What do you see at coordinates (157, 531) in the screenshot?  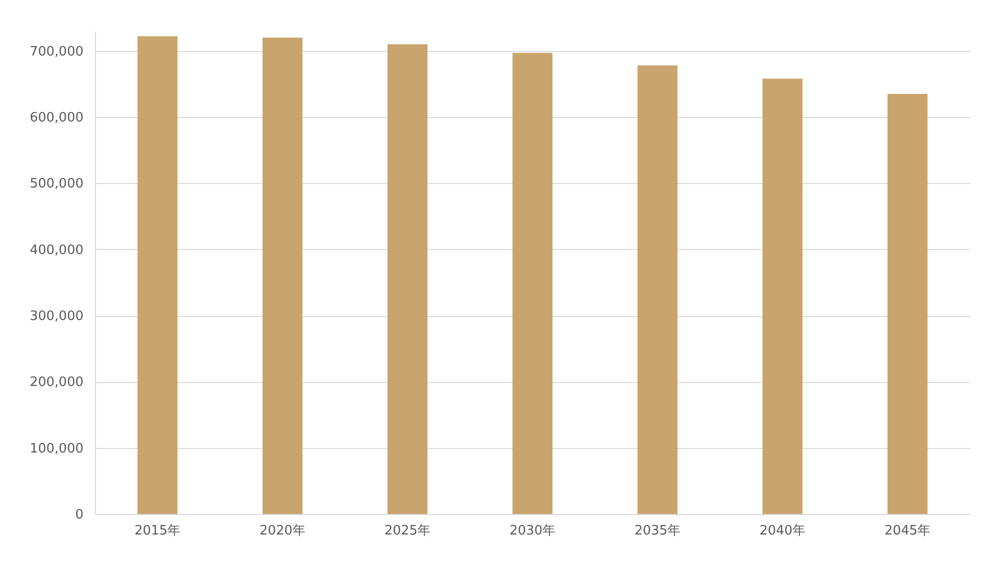 I see `x-tick-label: 2015年` at bounding box center [157, 531].